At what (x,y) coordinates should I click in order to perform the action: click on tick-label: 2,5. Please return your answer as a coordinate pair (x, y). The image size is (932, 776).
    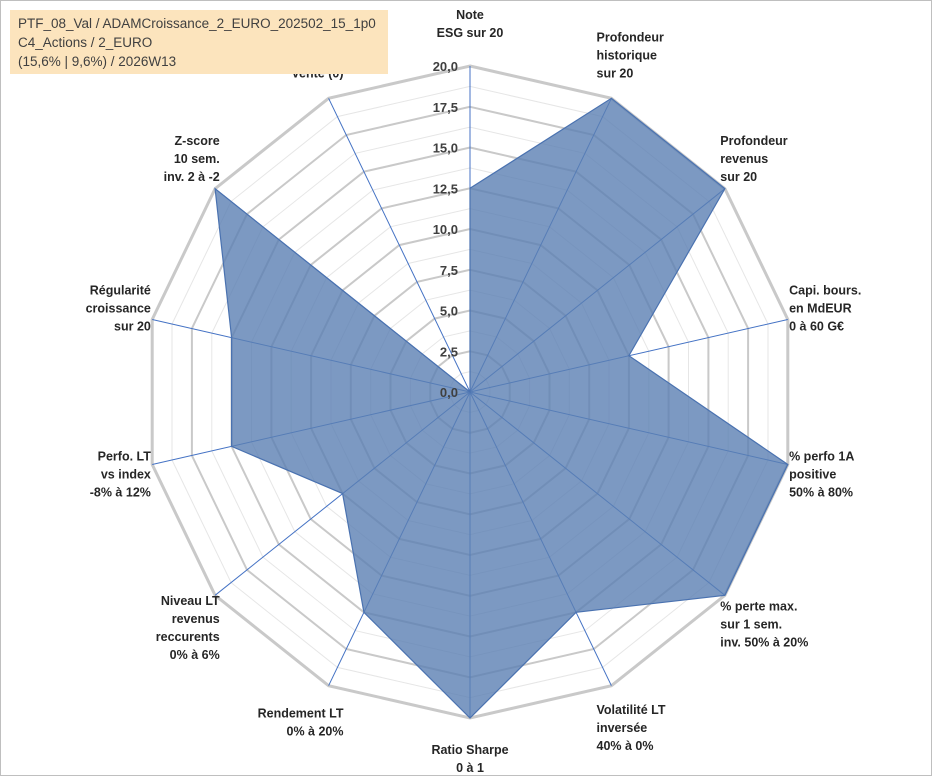
    Looking at the image, I should click on (449, 351).